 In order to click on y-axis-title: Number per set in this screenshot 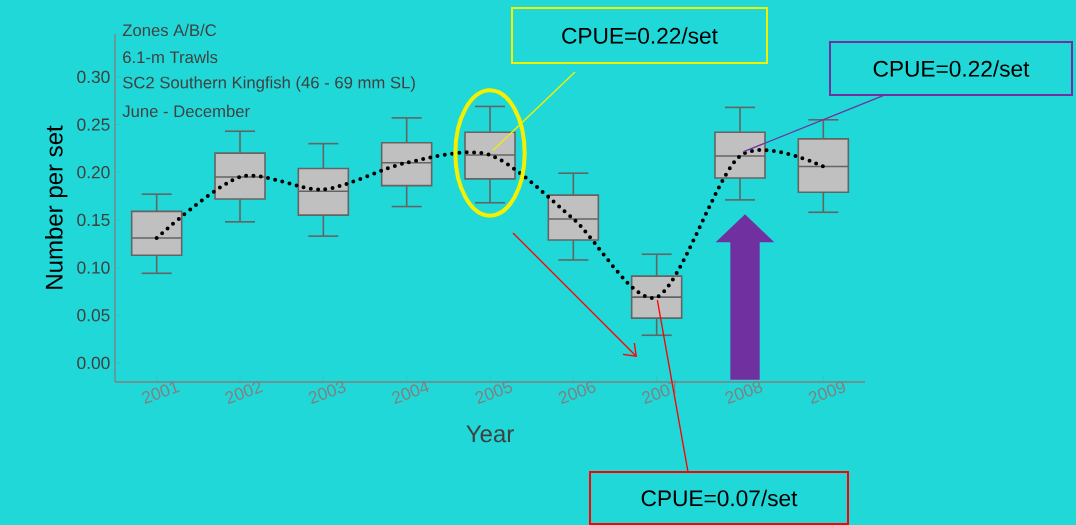, I will do `click(56, 207)`.